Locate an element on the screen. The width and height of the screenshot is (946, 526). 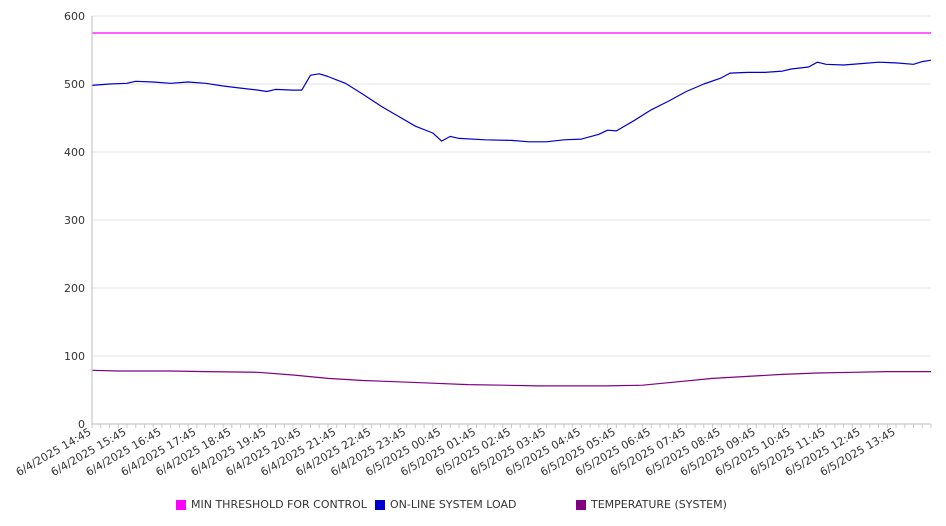
legend-item-min-threshold: MIN THRESHOLD FOR CONTROL is located at coordinates (271, 504).